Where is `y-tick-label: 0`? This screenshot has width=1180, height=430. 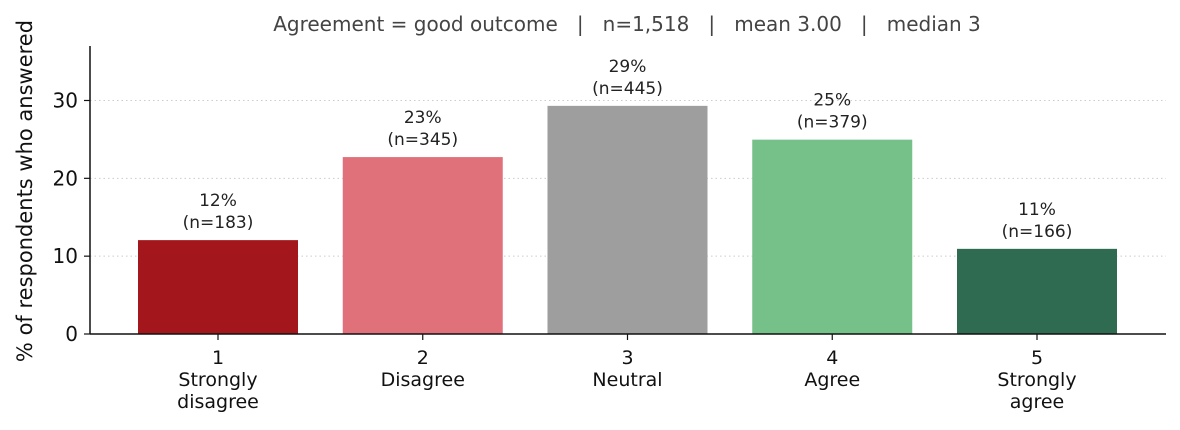 y-tick-label: 0 is located at coordinates (71, 334).